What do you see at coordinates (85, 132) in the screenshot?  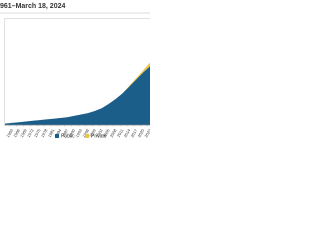 I see `x-tick-label: 1996` at bounding box center [85, 132].